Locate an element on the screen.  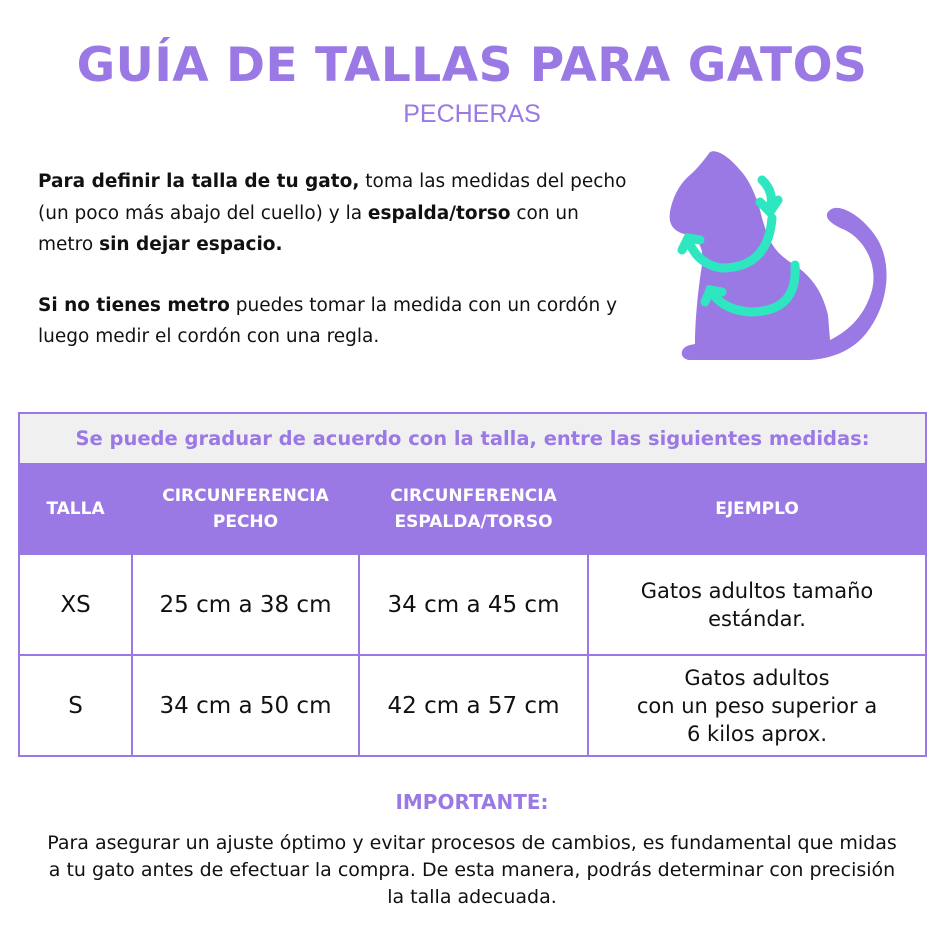
cell-size: XS is located at coordinates (75, 604).